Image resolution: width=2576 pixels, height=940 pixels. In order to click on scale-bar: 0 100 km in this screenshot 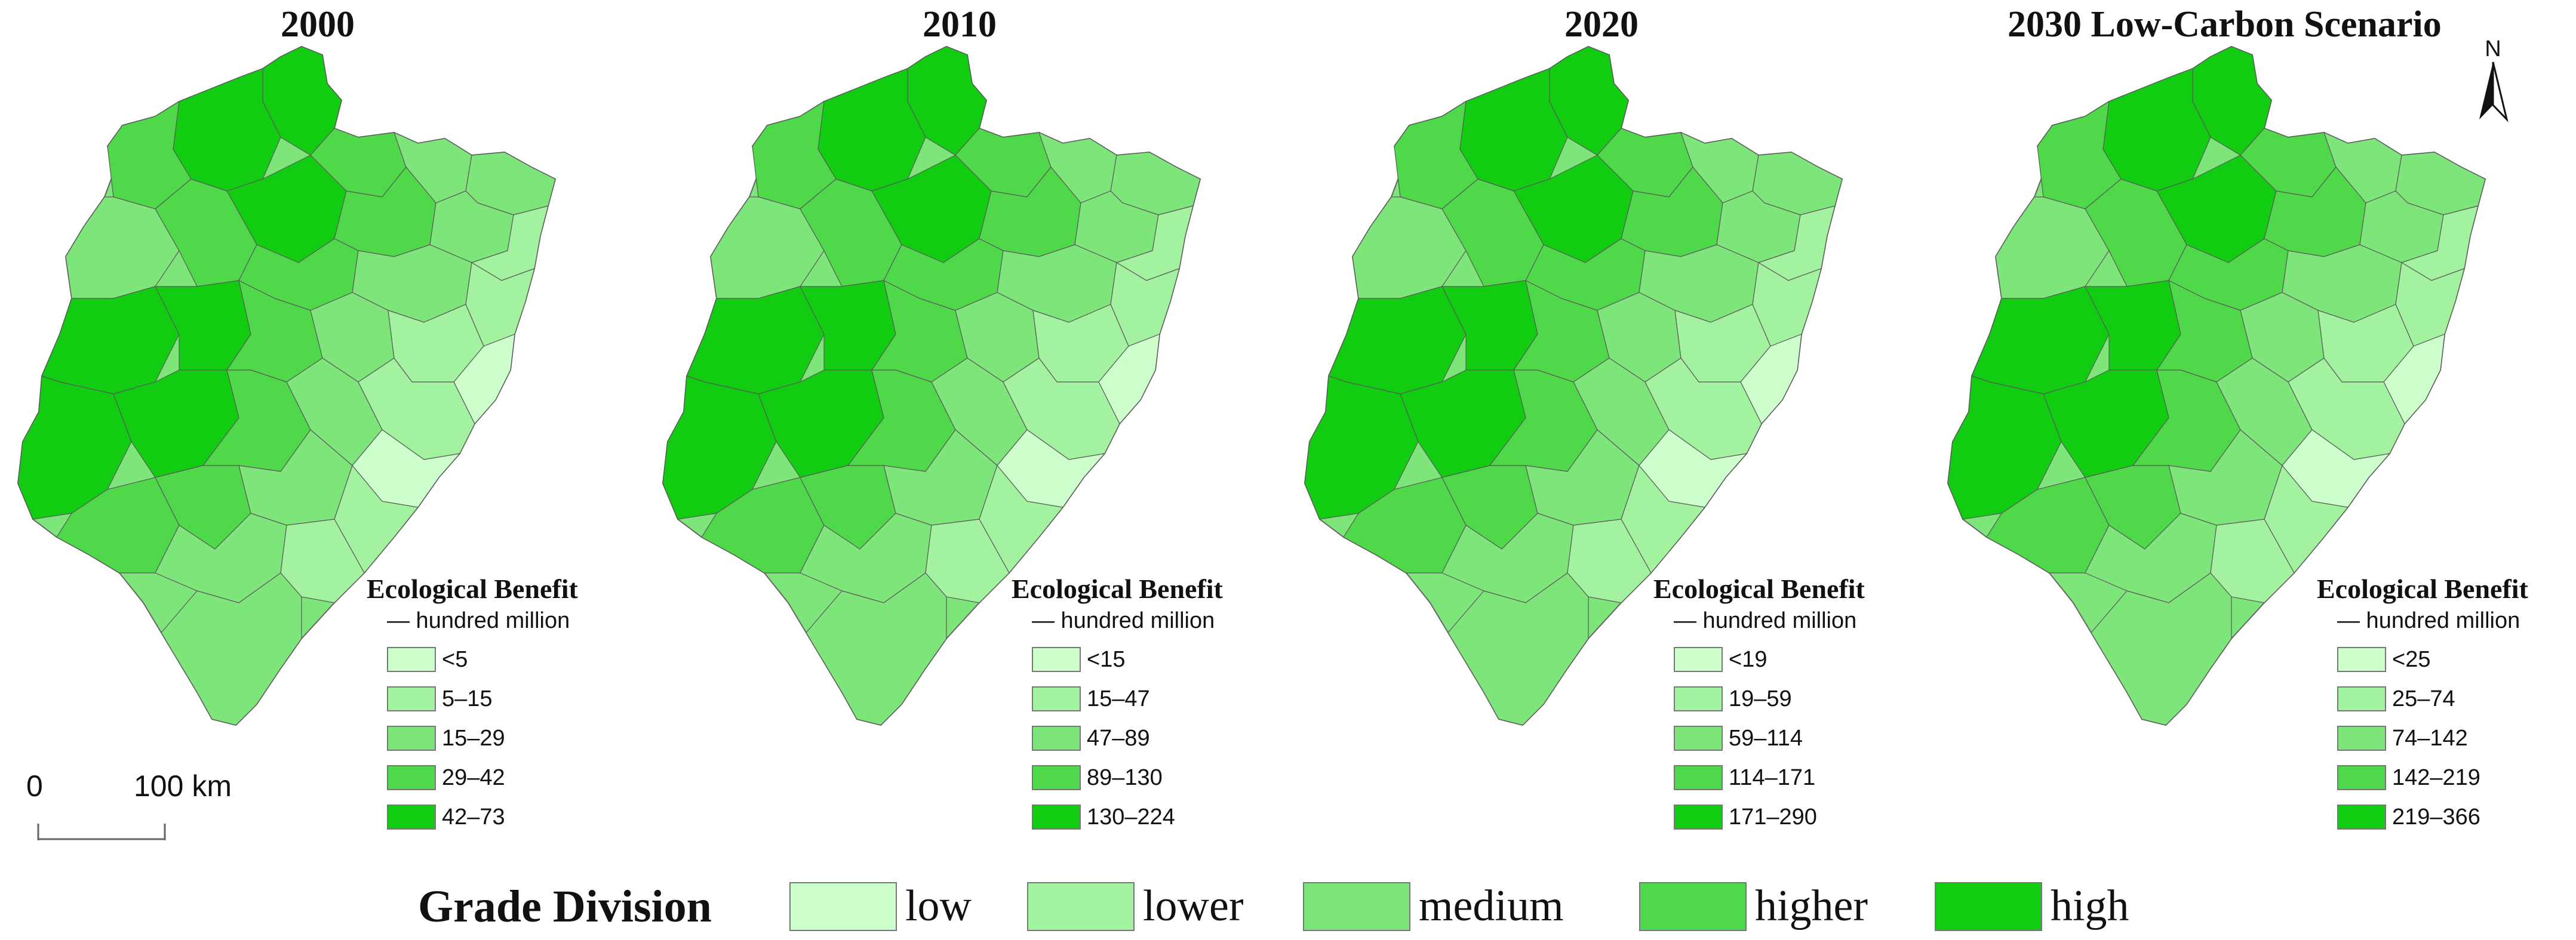, I will do `click(151, 807)`.